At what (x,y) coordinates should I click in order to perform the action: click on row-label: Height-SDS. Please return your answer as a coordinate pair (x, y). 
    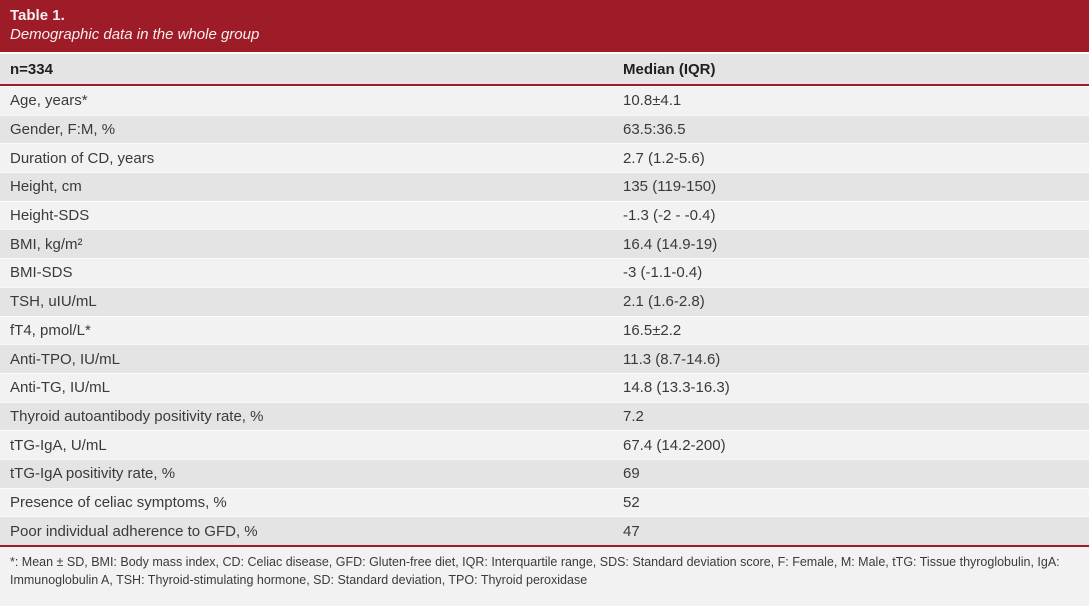
    Looking at the image, I should click on (50, 216).